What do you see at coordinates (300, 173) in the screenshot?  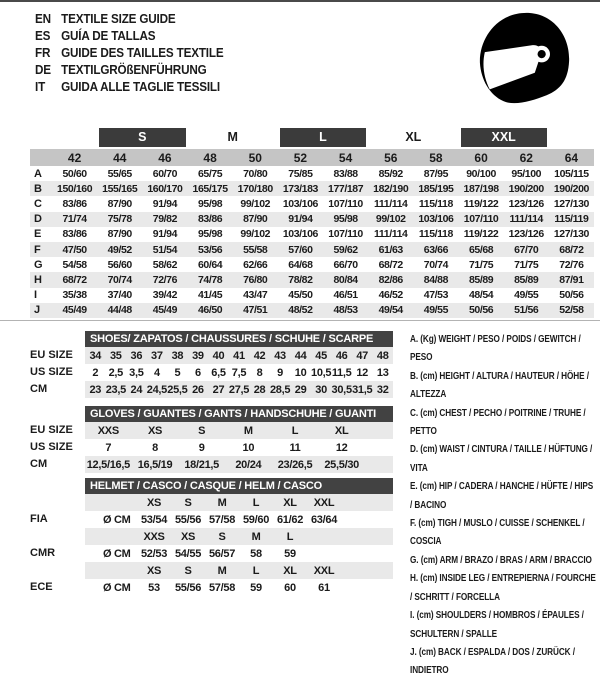 I see `measurement-value: 75/85` at bounding box center [300, 173].